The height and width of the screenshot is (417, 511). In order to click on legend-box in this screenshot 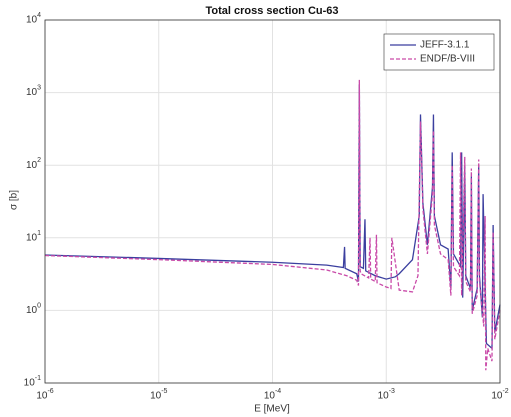, I will do `click(439, 52)`.